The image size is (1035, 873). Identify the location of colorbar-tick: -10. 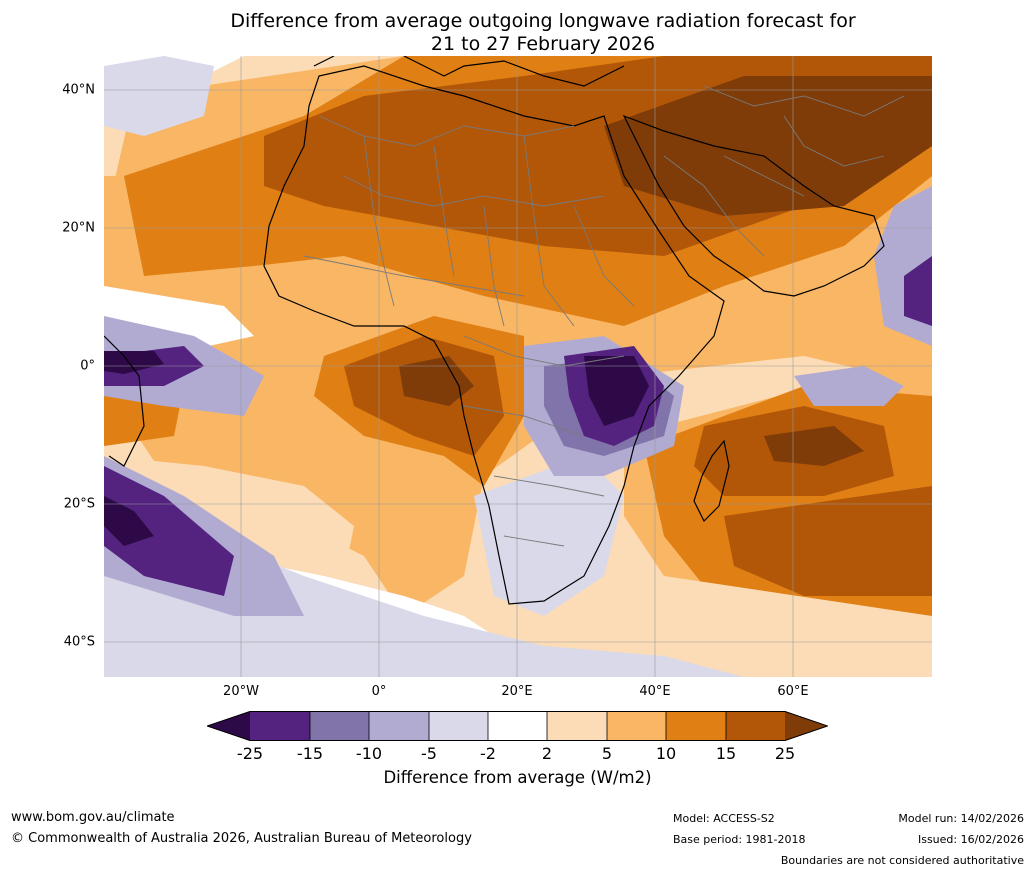
(369, 753).